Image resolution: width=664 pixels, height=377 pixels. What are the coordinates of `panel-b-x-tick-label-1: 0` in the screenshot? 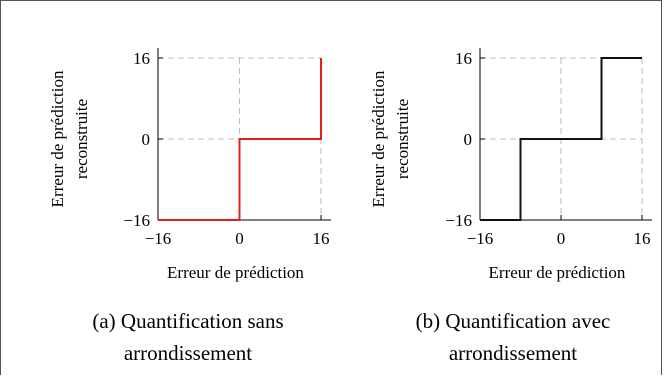 It's located at (561, 238).